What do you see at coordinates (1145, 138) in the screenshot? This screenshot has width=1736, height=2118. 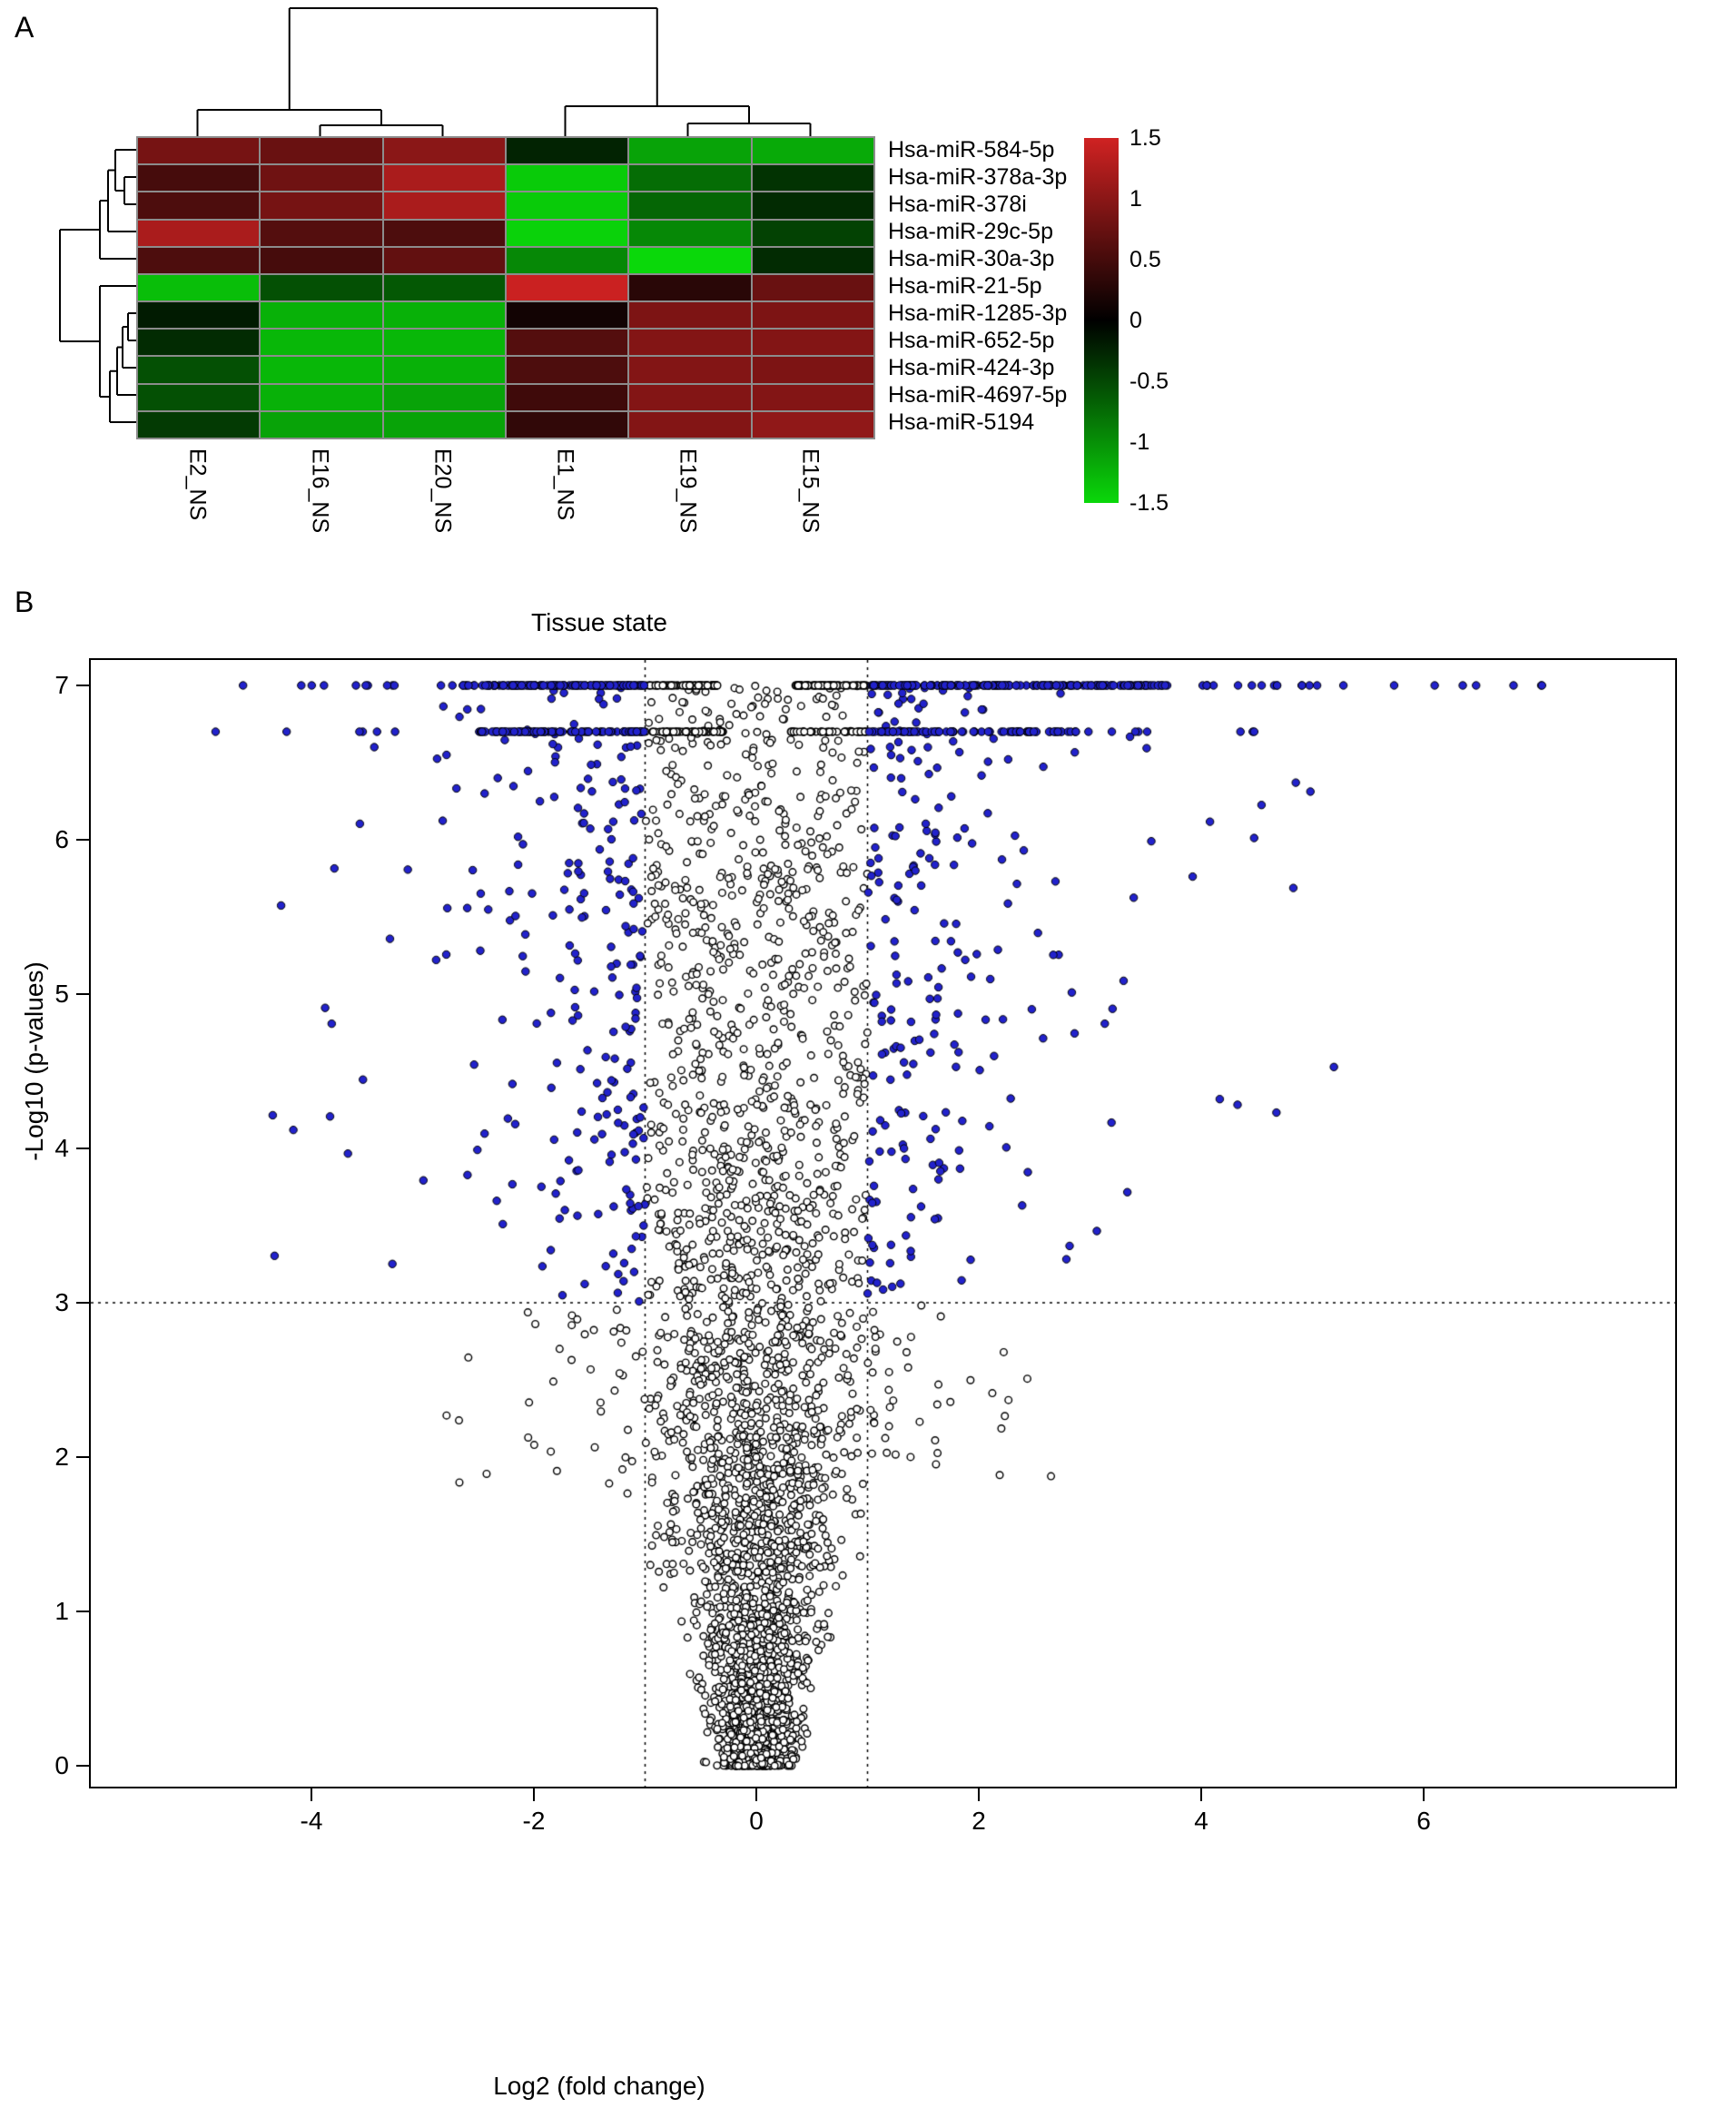 I see `legend-tick-label: 1.5` at bounding box center [1145, 138].